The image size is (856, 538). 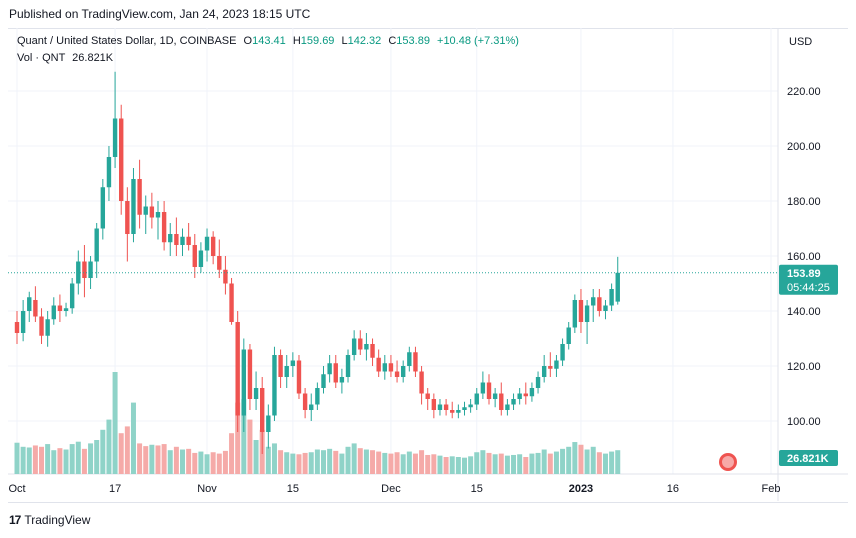 I want to click on last-price-badge, so click(x=808, y=279).